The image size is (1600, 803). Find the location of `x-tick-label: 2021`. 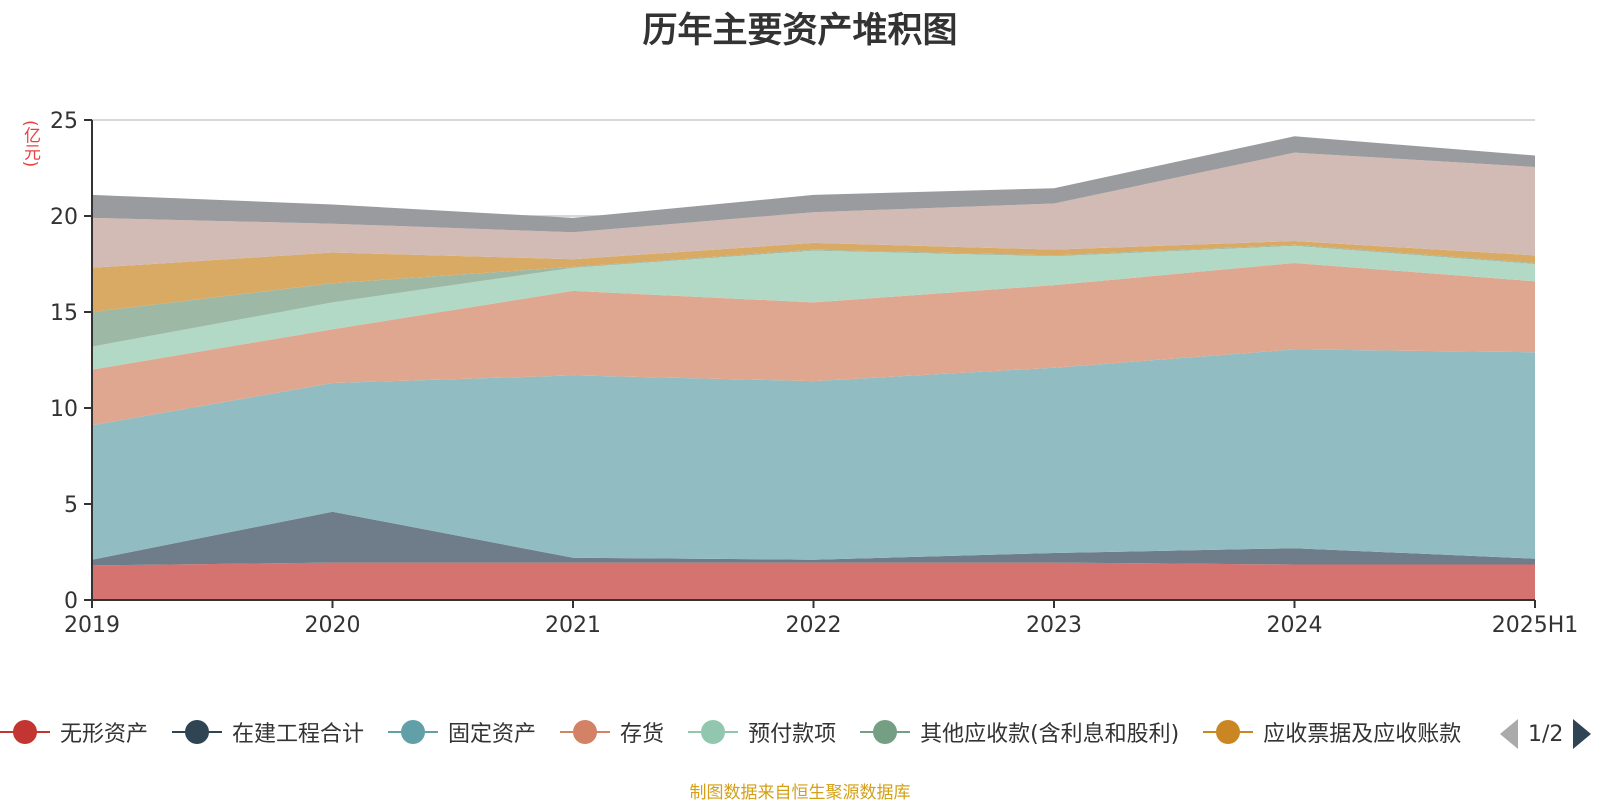

x-tick-label: 2021 is located at coordinates (573, 625).